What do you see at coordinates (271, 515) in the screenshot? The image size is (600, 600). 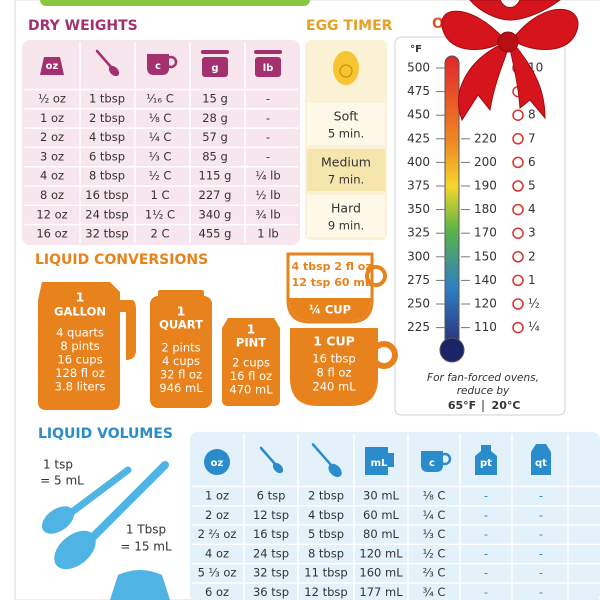 I see `cell: 12 tsp` at bounding box center [271, 515].